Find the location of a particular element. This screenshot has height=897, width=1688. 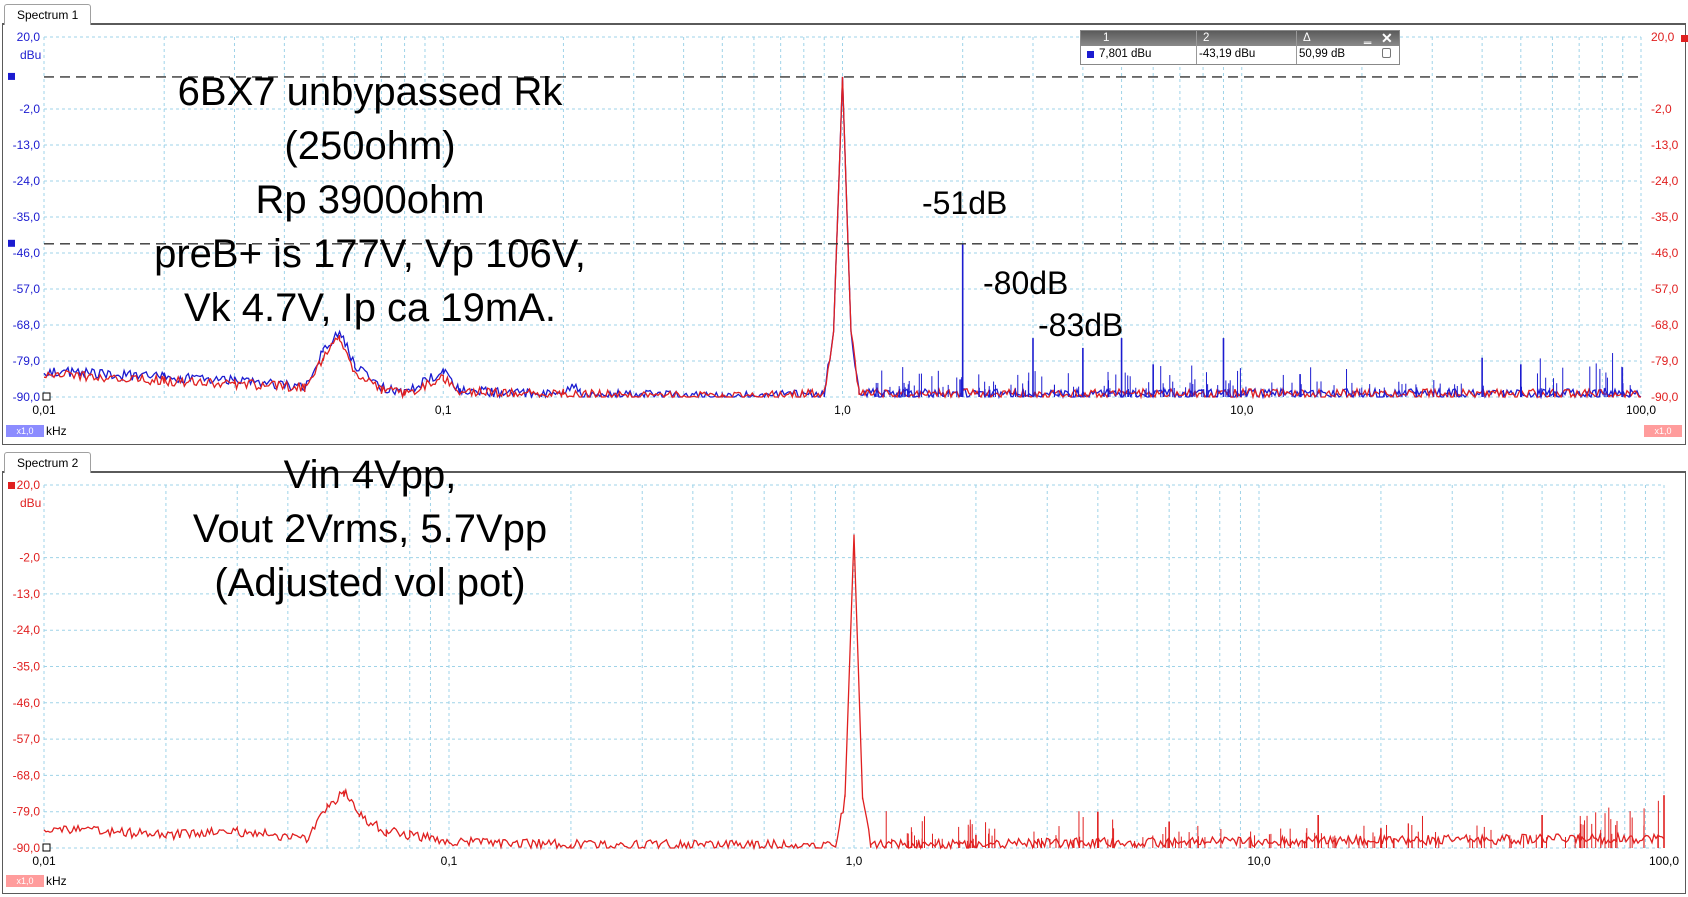

y-tick-label-right: -2,0 is located at coordinates (1661, 109).